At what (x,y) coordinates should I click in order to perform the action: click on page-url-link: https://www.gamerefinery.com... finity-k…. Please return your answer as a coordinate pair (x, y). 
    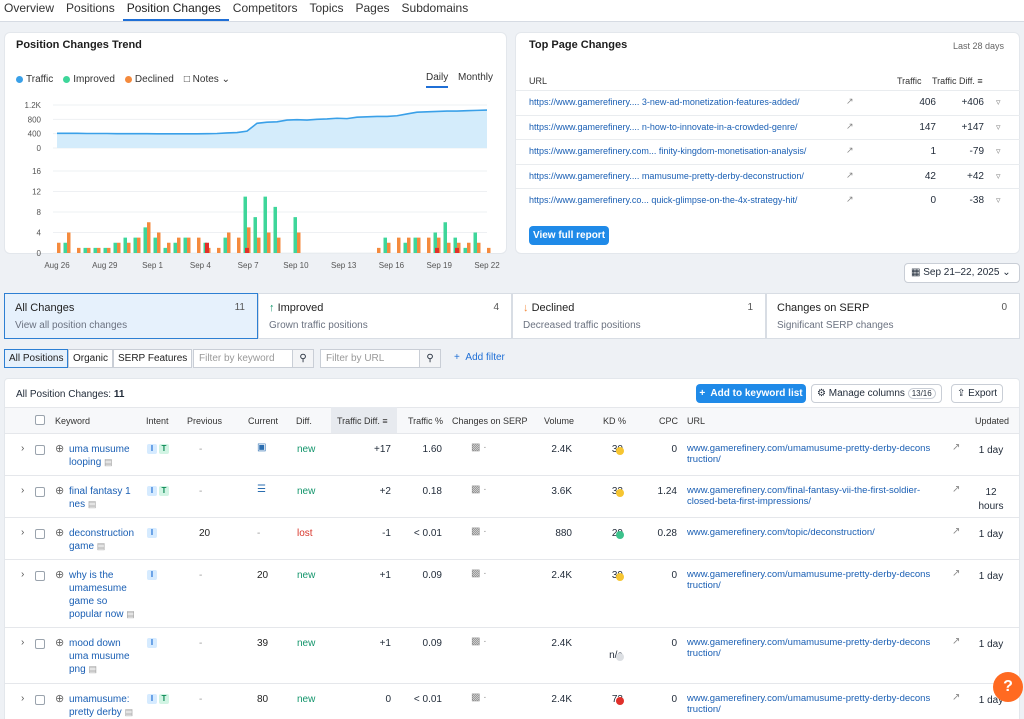
    Looking at the image, I should click on (668, 151).